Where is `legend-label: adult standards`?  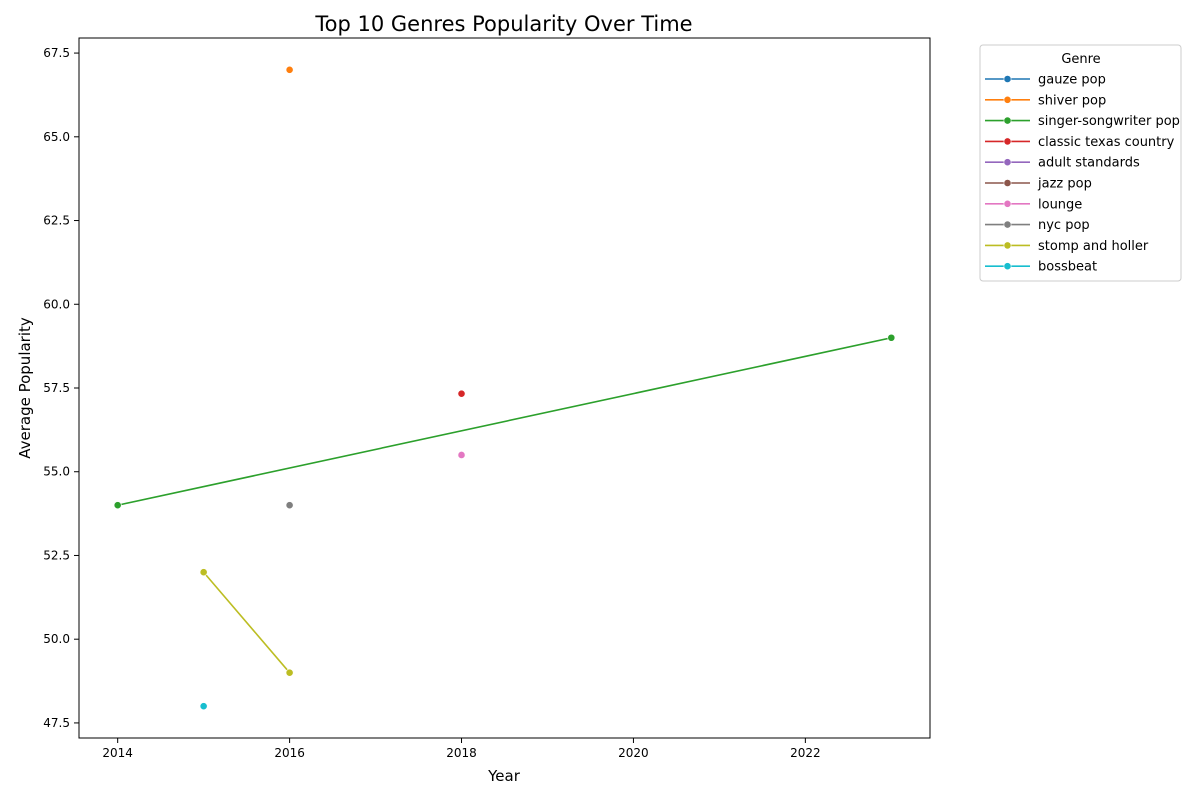
legend-label: adult standards is located at coordinates (1089, 163).